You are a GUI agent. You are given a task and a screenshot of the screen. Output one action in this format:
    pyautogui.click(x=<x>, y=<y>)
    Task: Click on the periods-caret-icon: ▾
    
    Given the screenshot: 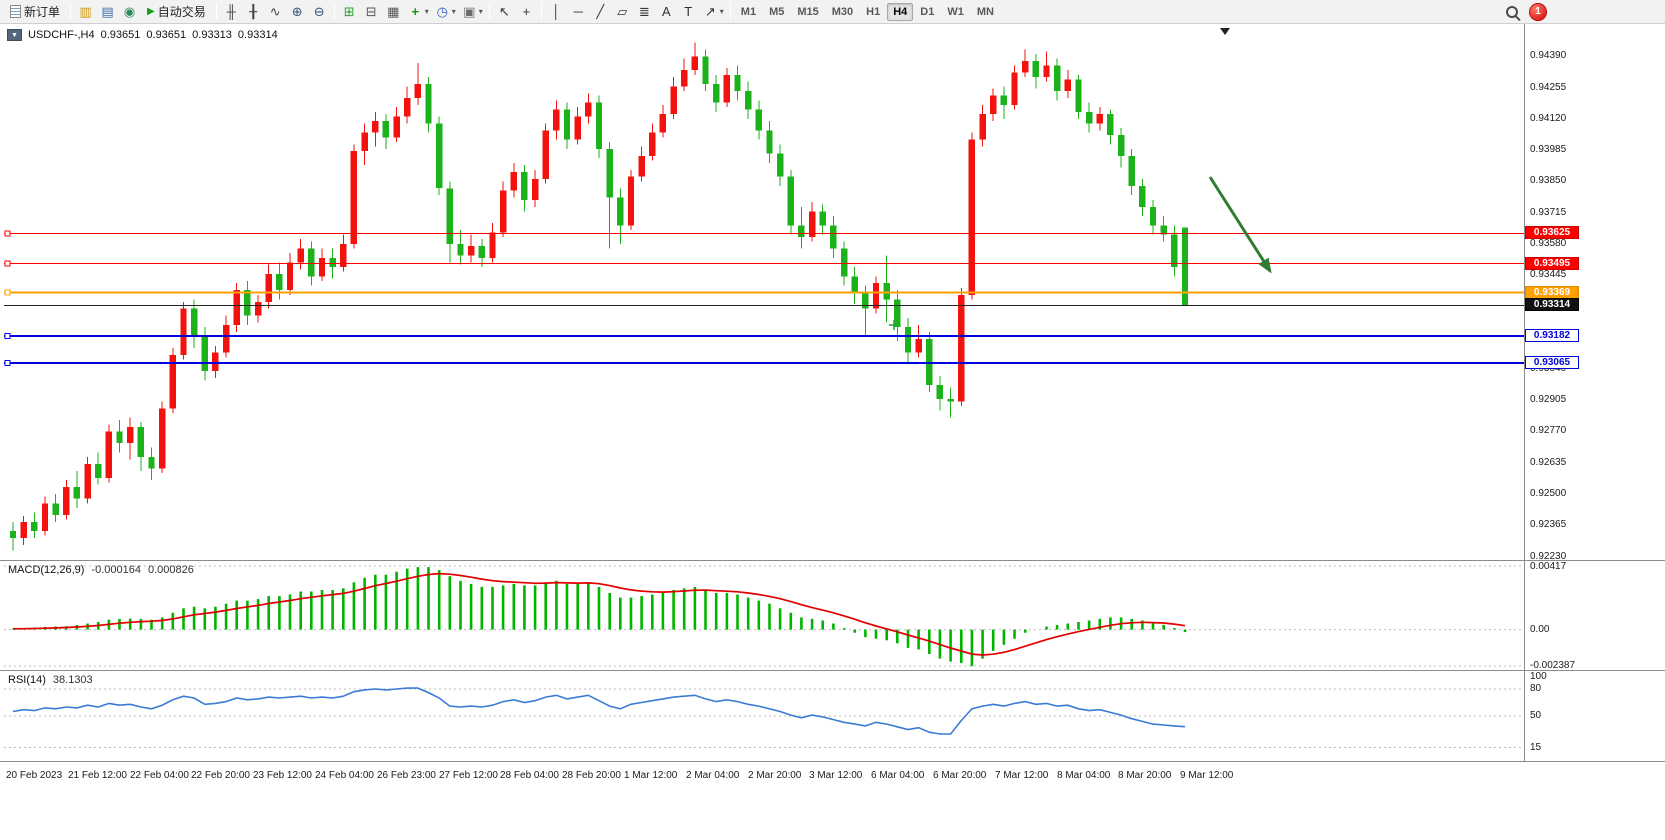 What is the action you would take?
    pyautogui.click(x=453, y=11)
    